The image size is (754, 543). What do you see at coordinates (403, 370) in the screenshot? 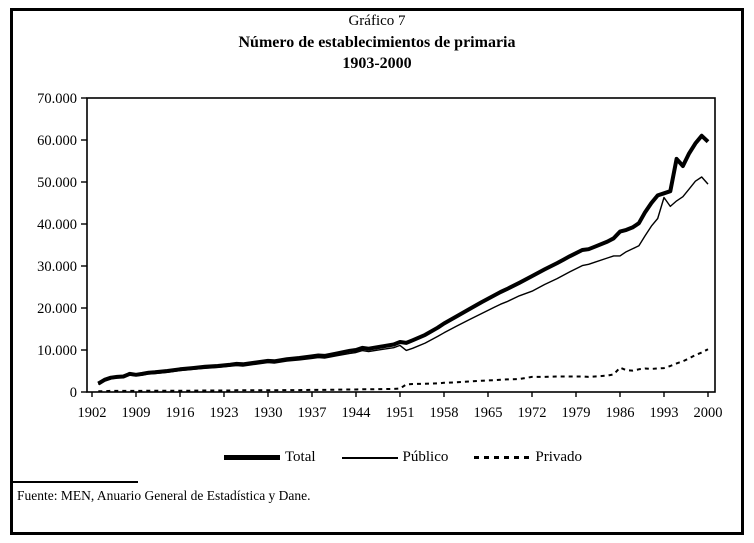
I see `privado-line` at bounding box center [403, 370].